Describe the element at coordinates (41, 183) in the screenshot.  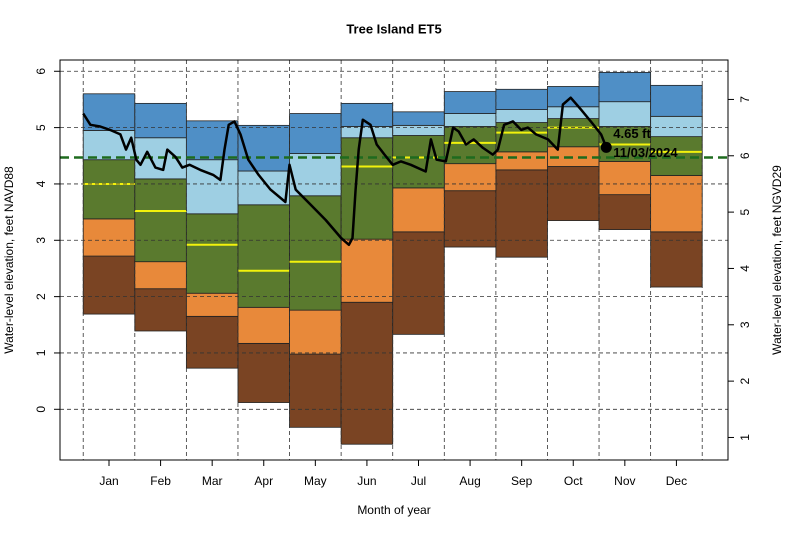
I see `y-tick-label: 4` at that location.